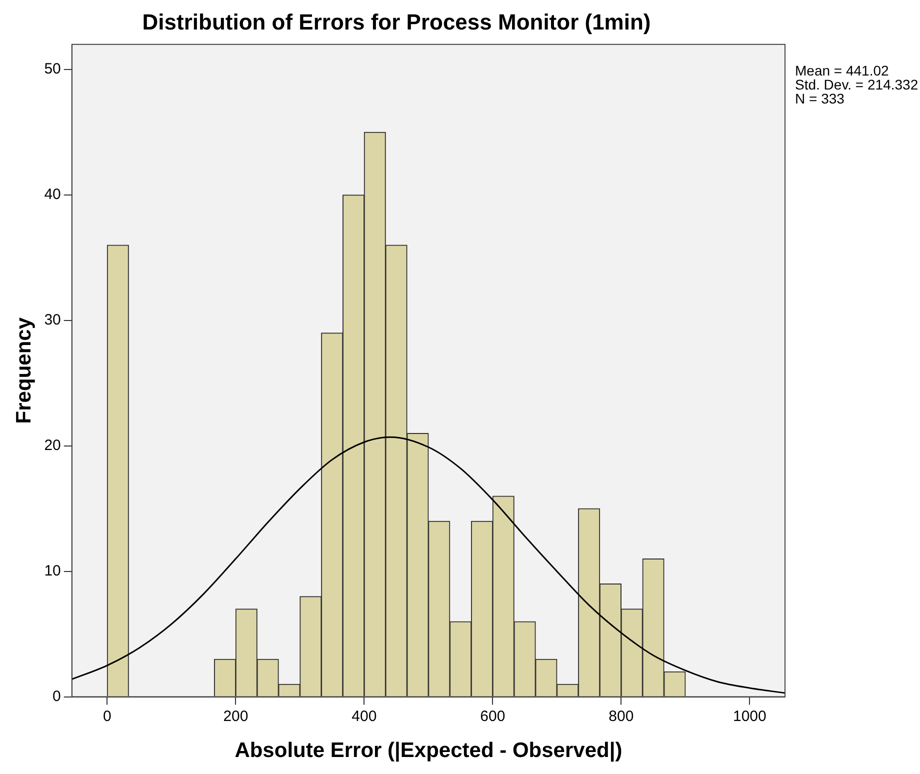  I want to click on x-axis-title: Absolute Error (|Expected - Observed|), so click(428, 750).